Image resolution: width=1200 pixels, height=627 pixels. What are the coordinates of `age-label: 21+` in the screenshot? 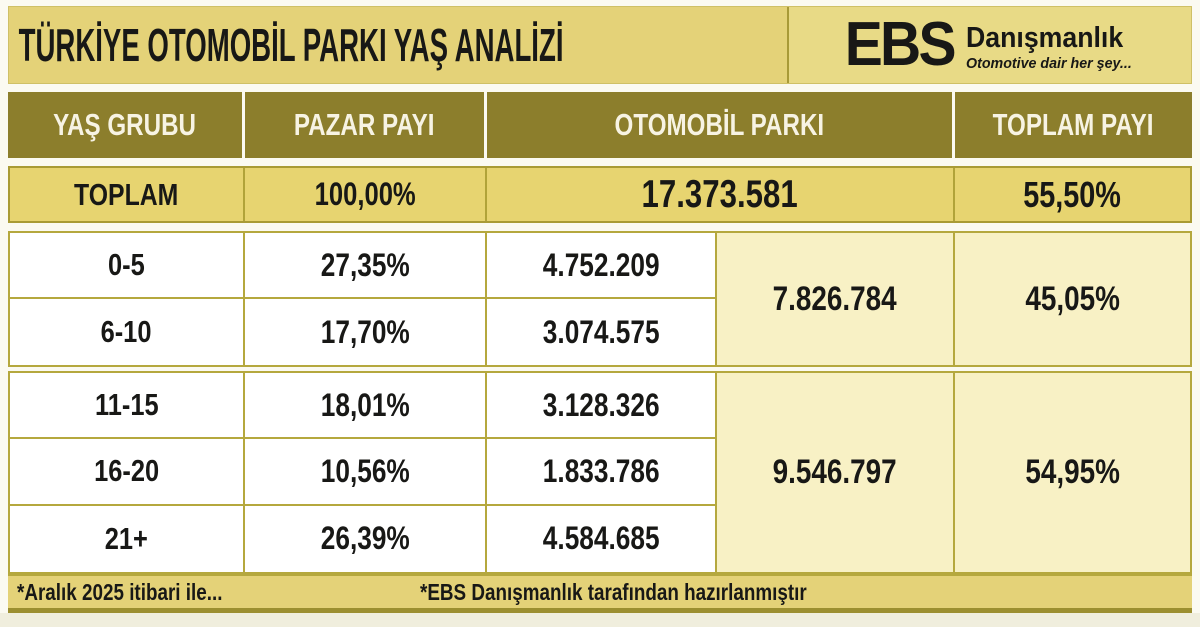 It's located at (126, 538).